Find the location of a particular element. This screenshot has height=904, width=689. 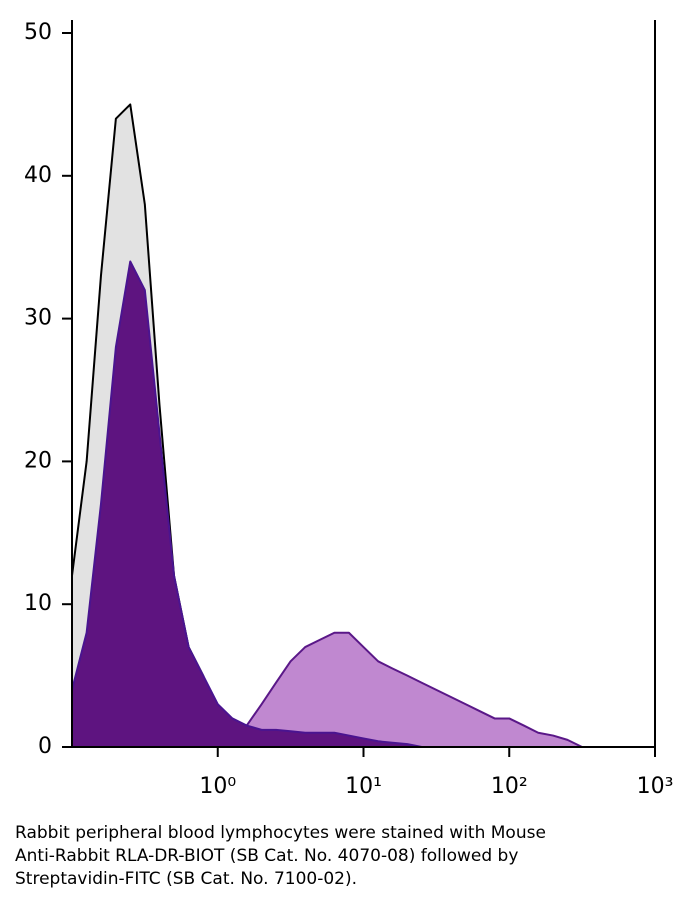

y-tick-label: 30 is located at coordinates (38, 318).